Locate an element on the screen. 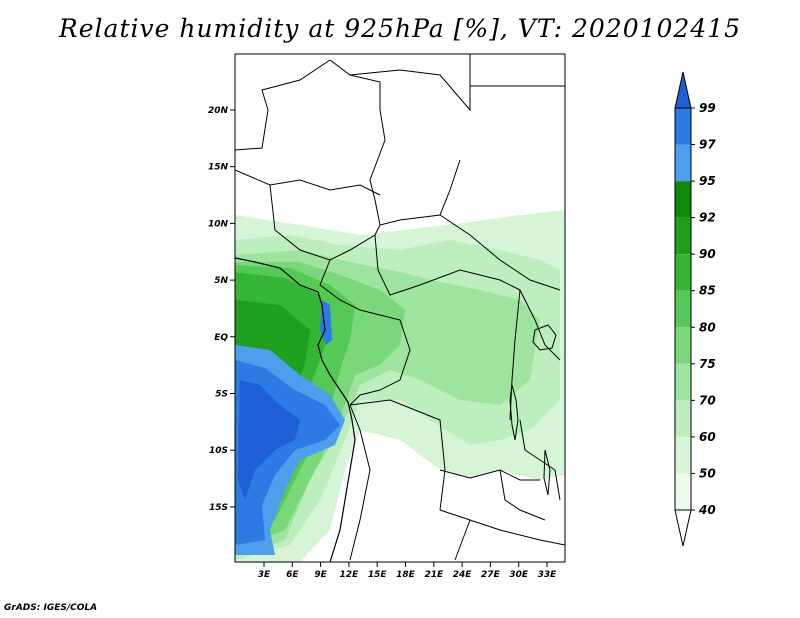 The image size is (800, 618). colorbar-outline is located at coordinates (683, 309).